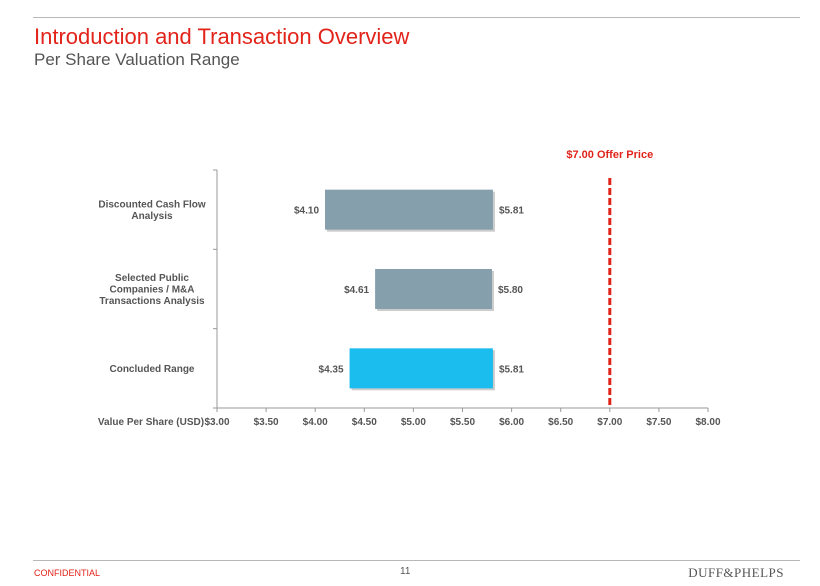  What do you see at coordinates (609, 422) in the screenshot?
I see `x-tick-label: $7.00` at bounding box center [609, 422].